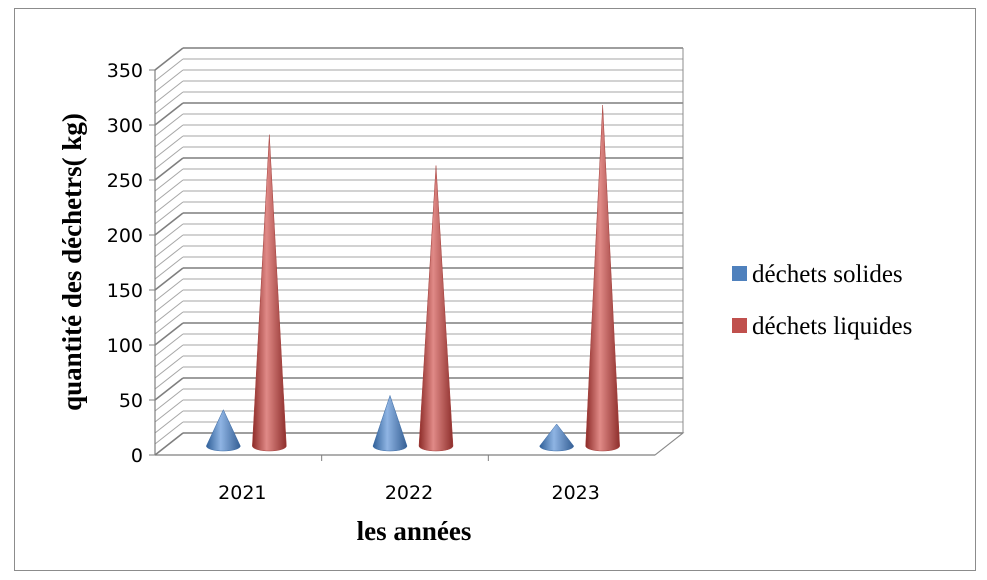  Describe the element at coordinates (125, 126) in the screenshot. I see `y-tick-label: 300` at that location.